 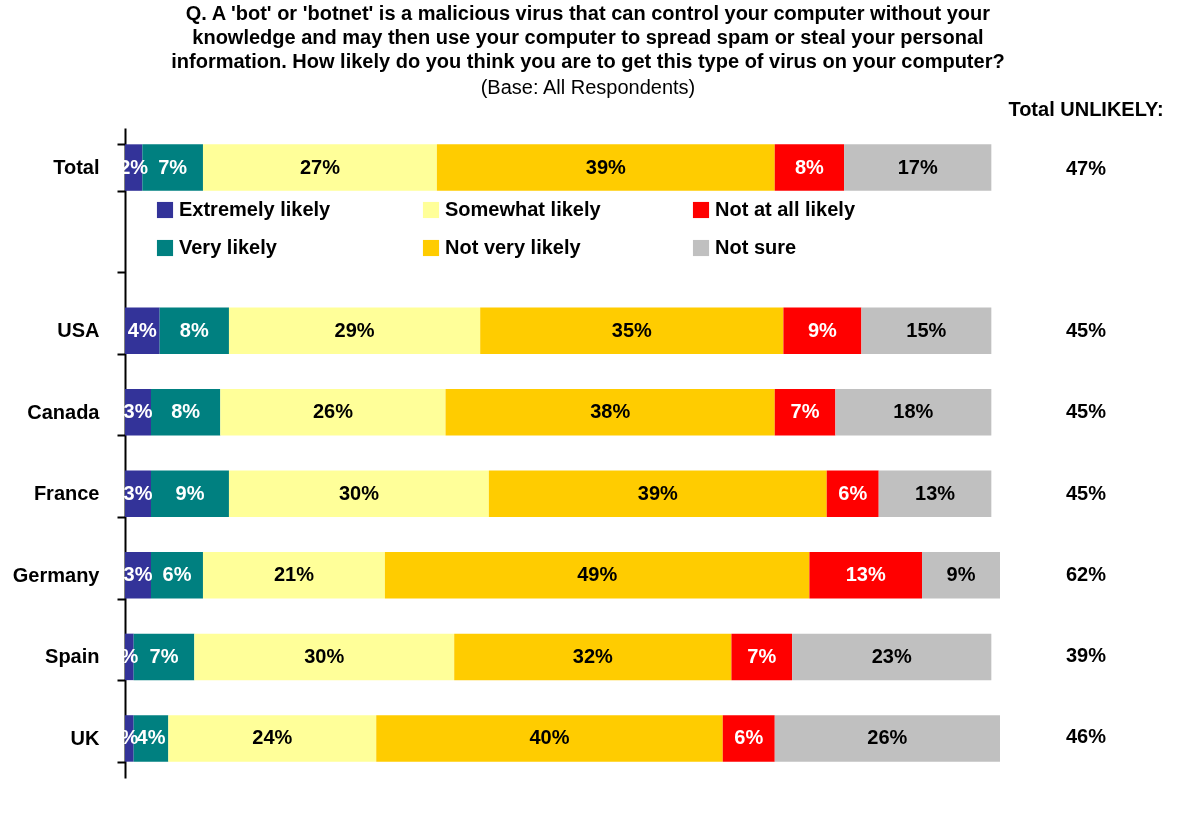 What do you see at coordinates (1086, 573) in the screenshot?
I see `text: 62%` at bounding box center [1086, 573].